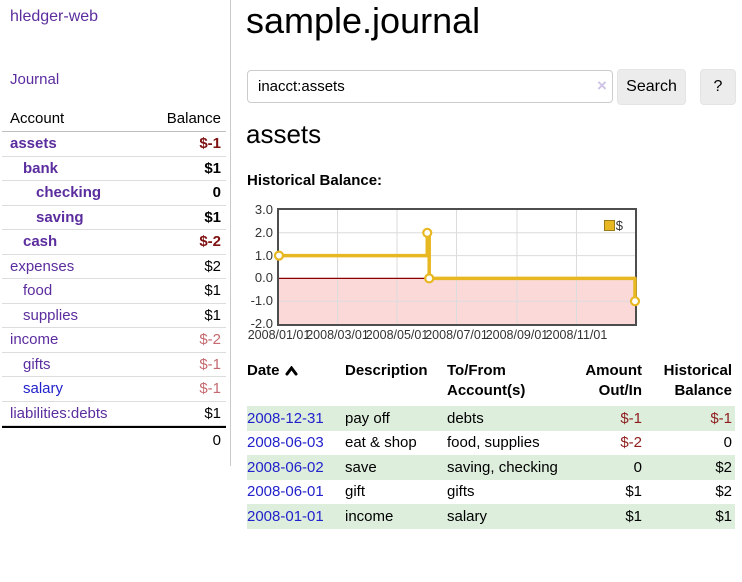 Image resolution: width=742 pixels, height=582 pixels. Describe the element at coordinates (461, 491) in the screenshot. I see `cell-accounts: gifts` at that location.